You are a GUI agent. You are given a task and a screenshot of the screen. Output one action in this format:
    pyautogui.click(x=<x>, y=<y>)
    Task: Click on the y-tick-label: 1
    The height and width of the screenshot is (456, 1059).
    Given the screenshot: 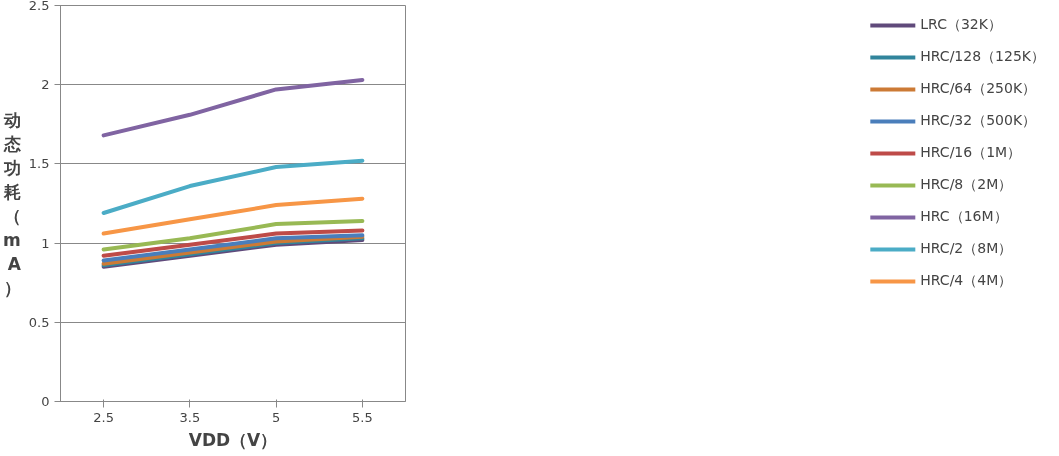 What is the action you would take?
    pyautogui.click(x=45, y=243)
    